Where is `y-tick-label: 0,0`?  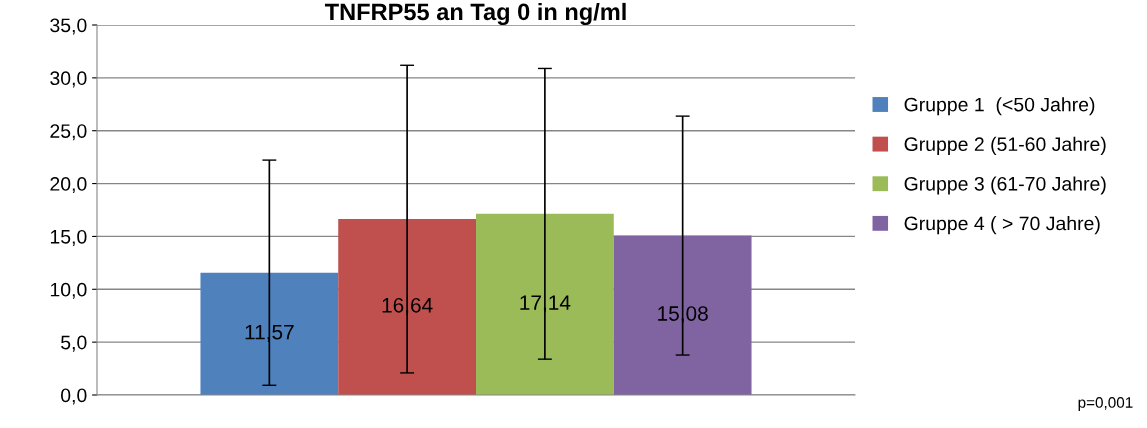 y-tick-label: 0,0 is located at coordinates (74, 396).